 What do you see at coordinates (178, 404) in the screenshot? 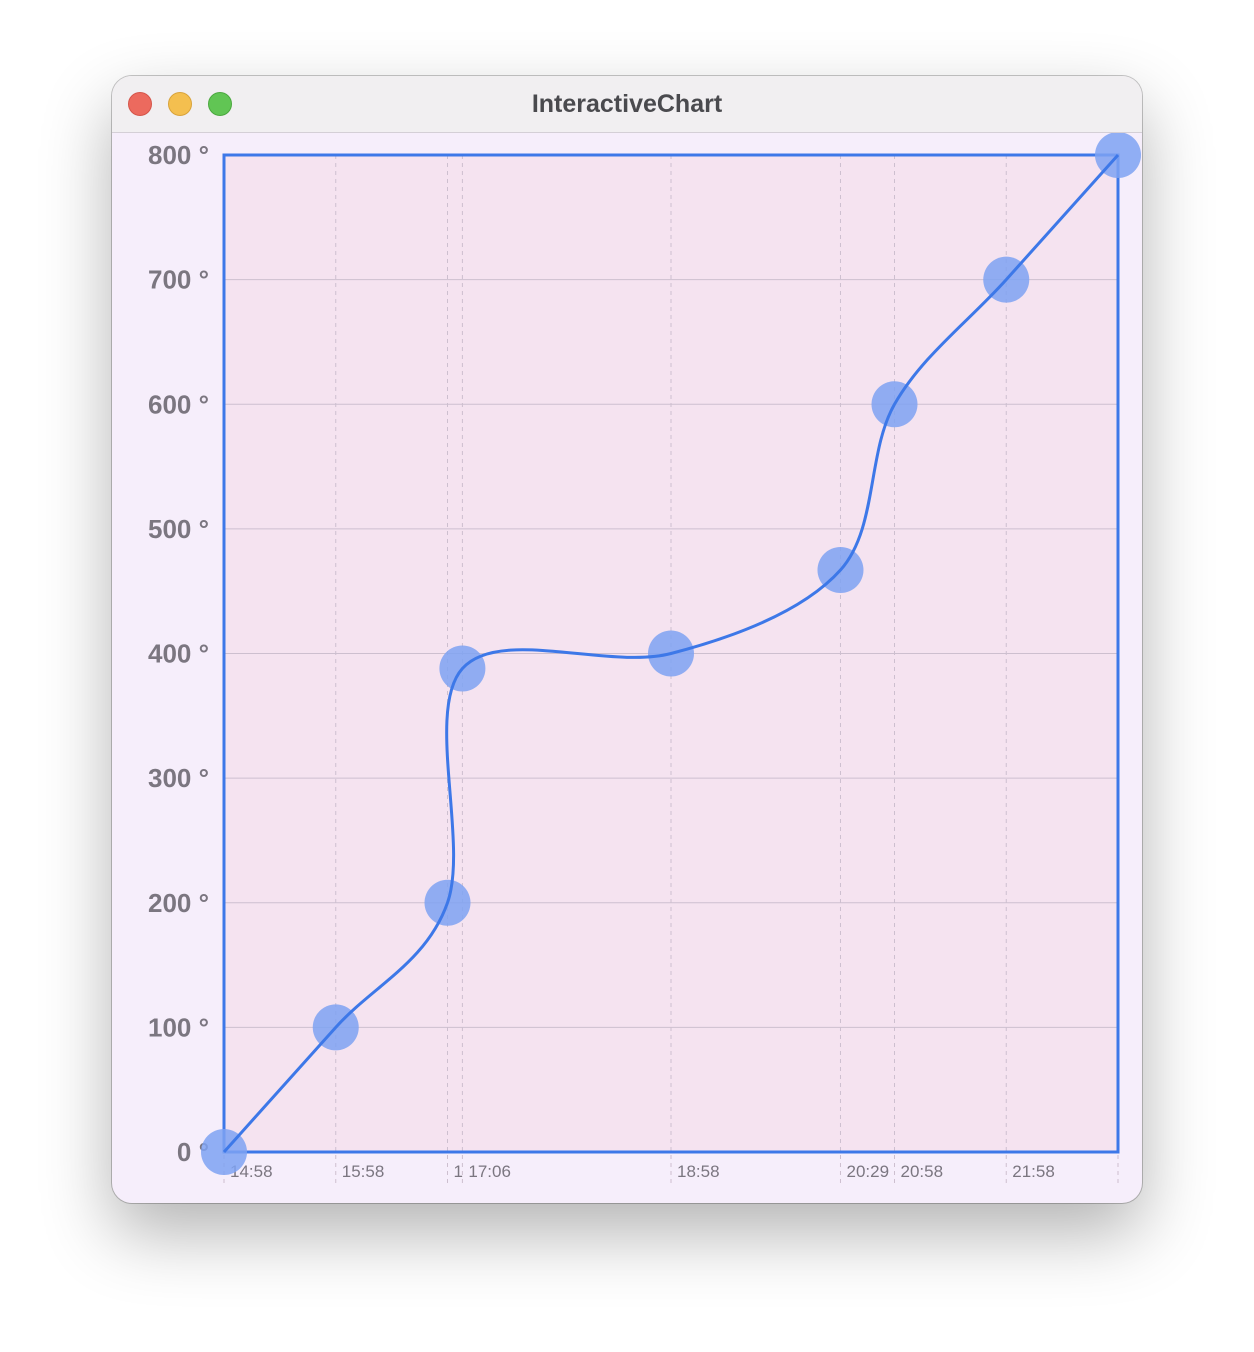
I see `y-tick-label: 600 °` at bounding box center [178, 404].